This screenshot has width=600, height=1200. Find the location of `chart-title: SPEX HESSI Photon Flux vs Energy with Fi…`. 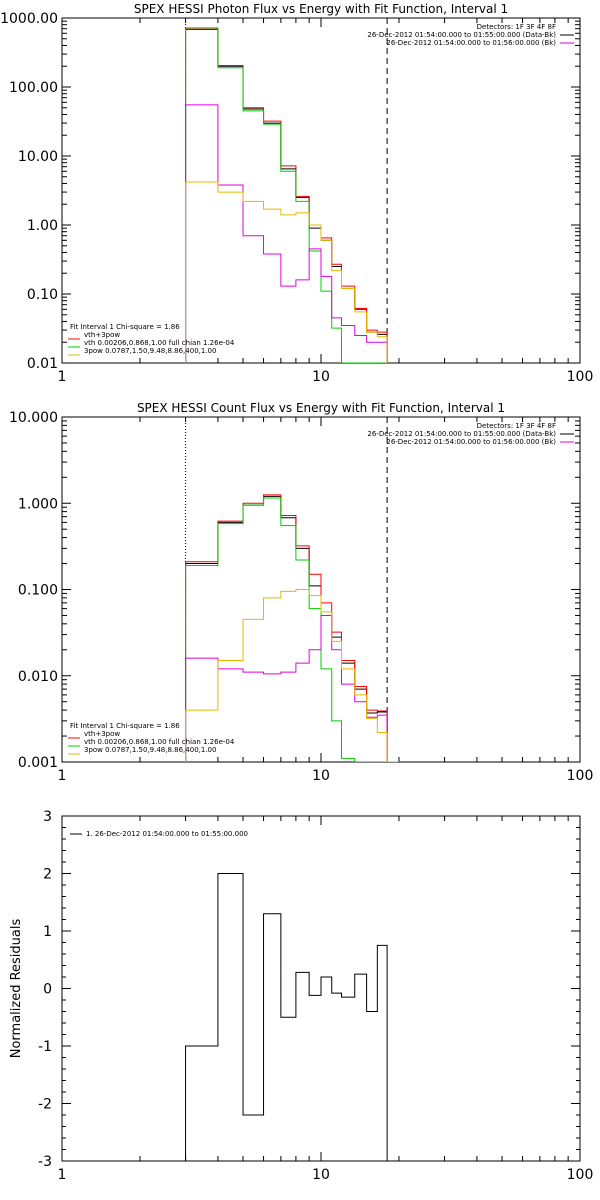

chart-title: SPEX HESSI Photon Flux vs Energy with Fi… is located at coordinates (321, 9).